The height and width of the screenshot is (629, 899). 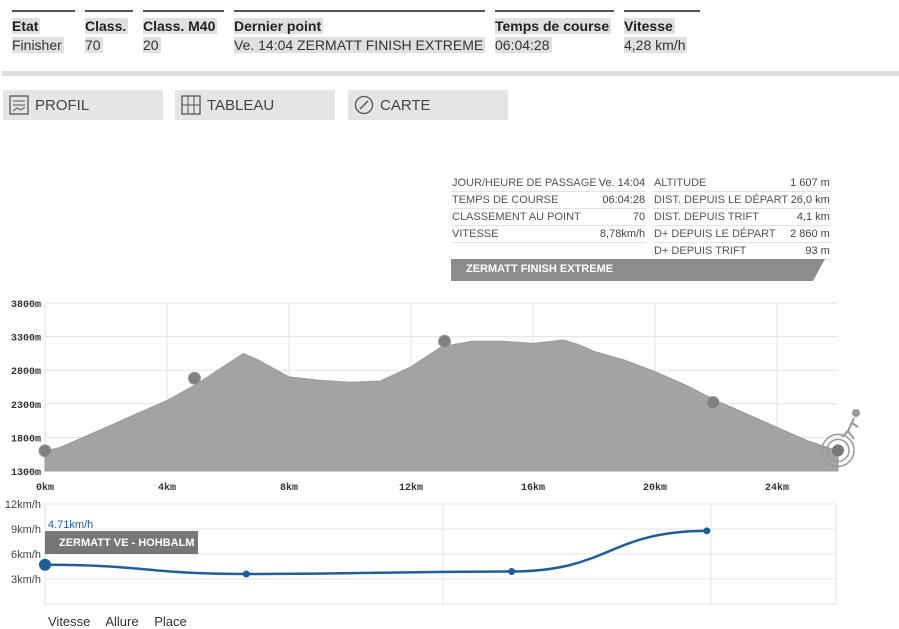 I want to click on info-row: D+ DEPUIS LE DÉPART 2 860 m, so click(x=742, y=234).